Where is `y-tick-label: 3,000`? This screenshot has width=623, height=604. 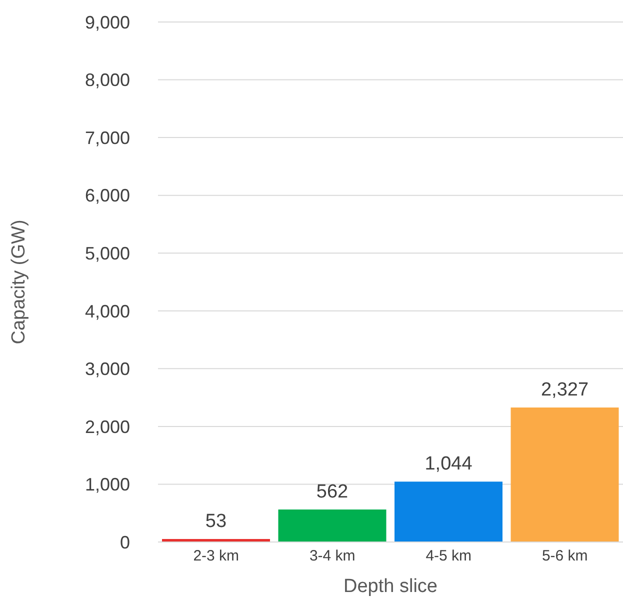 y-tick-label: 3,000 is located at coordinates (107, 369).